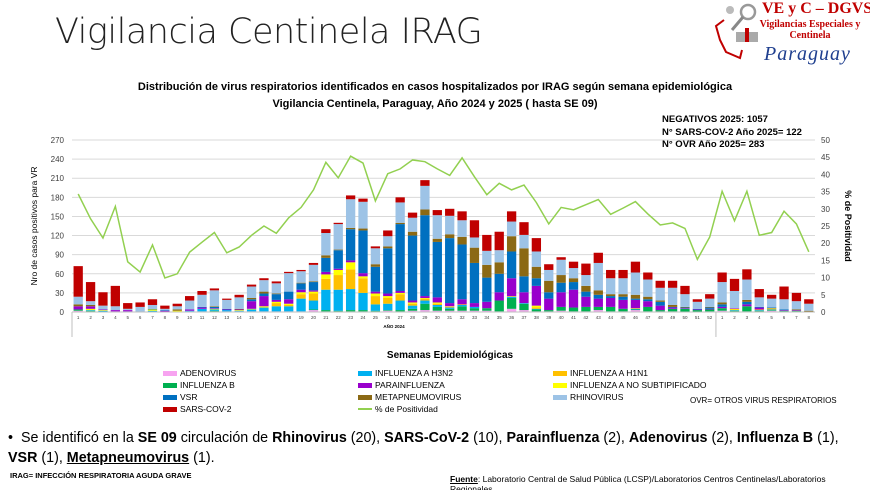 This screenshot has height=490, width=870. Describe the element at coordinates (661, 317) in the screenshot. I see `x-tick-label: 48` at that location.